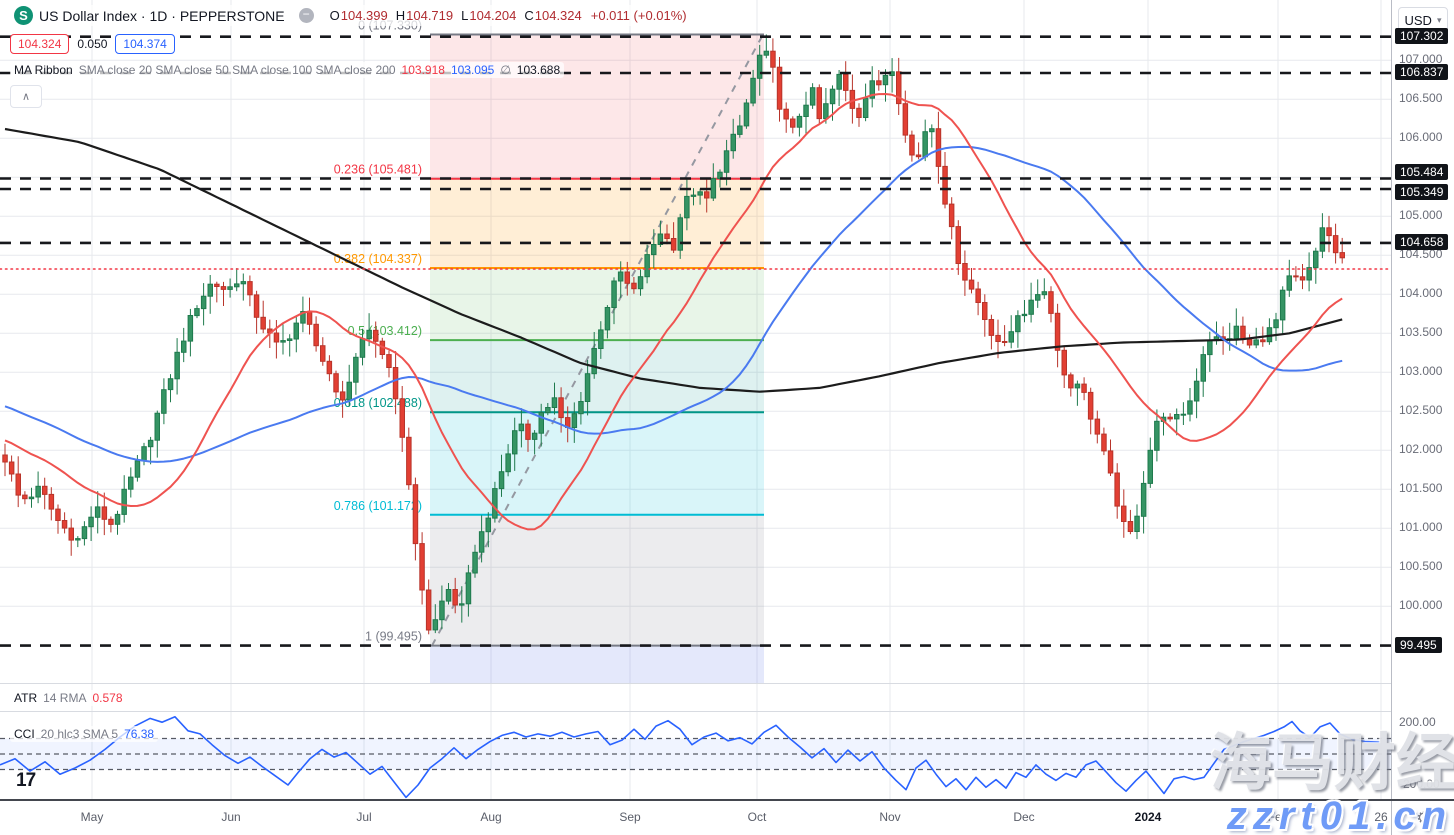  What do you see at coordinates (1422, 241) in the screenshot?
I see `price-axis-badge: 104.658` at bounding box center [1422, 241].